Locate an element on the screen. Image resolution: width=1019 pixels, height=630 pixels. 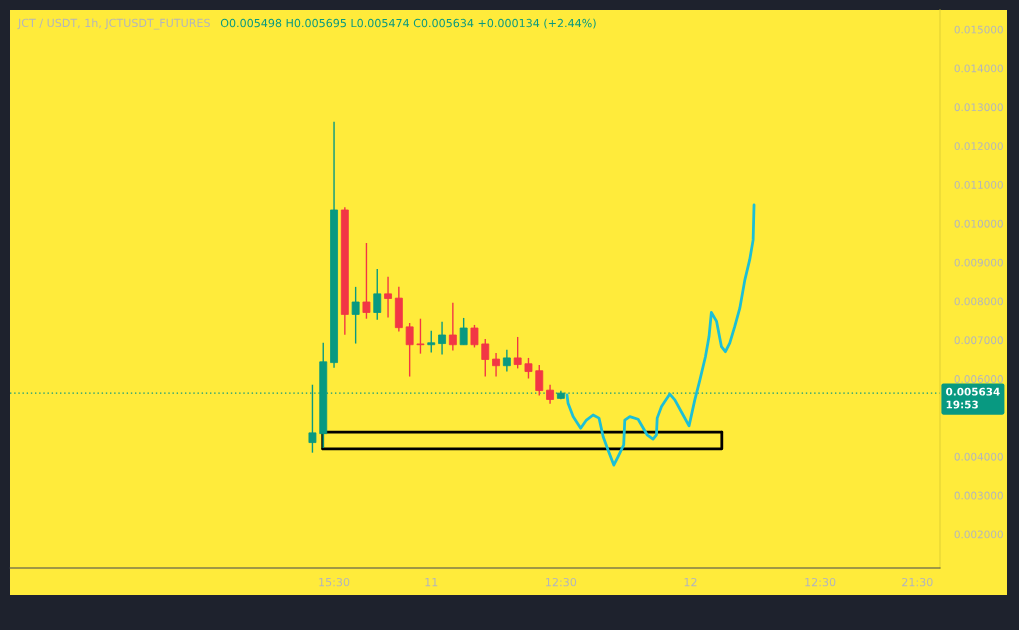
ref-line-label: 0.005634 19:53 is located at coordinates (973, 398).